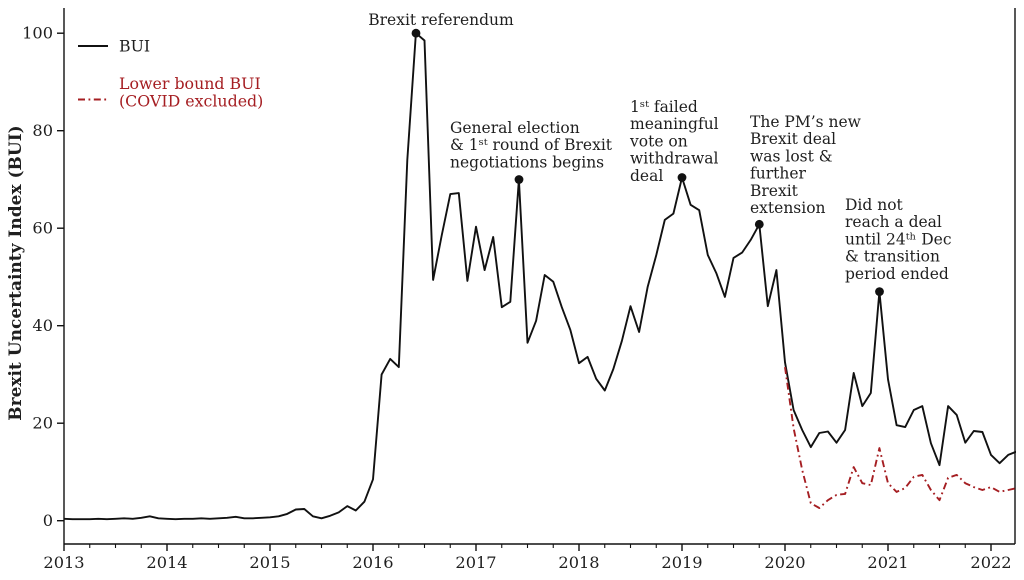  I want to click on legend-label-line: Lower bound BUI, so click(190, 83).